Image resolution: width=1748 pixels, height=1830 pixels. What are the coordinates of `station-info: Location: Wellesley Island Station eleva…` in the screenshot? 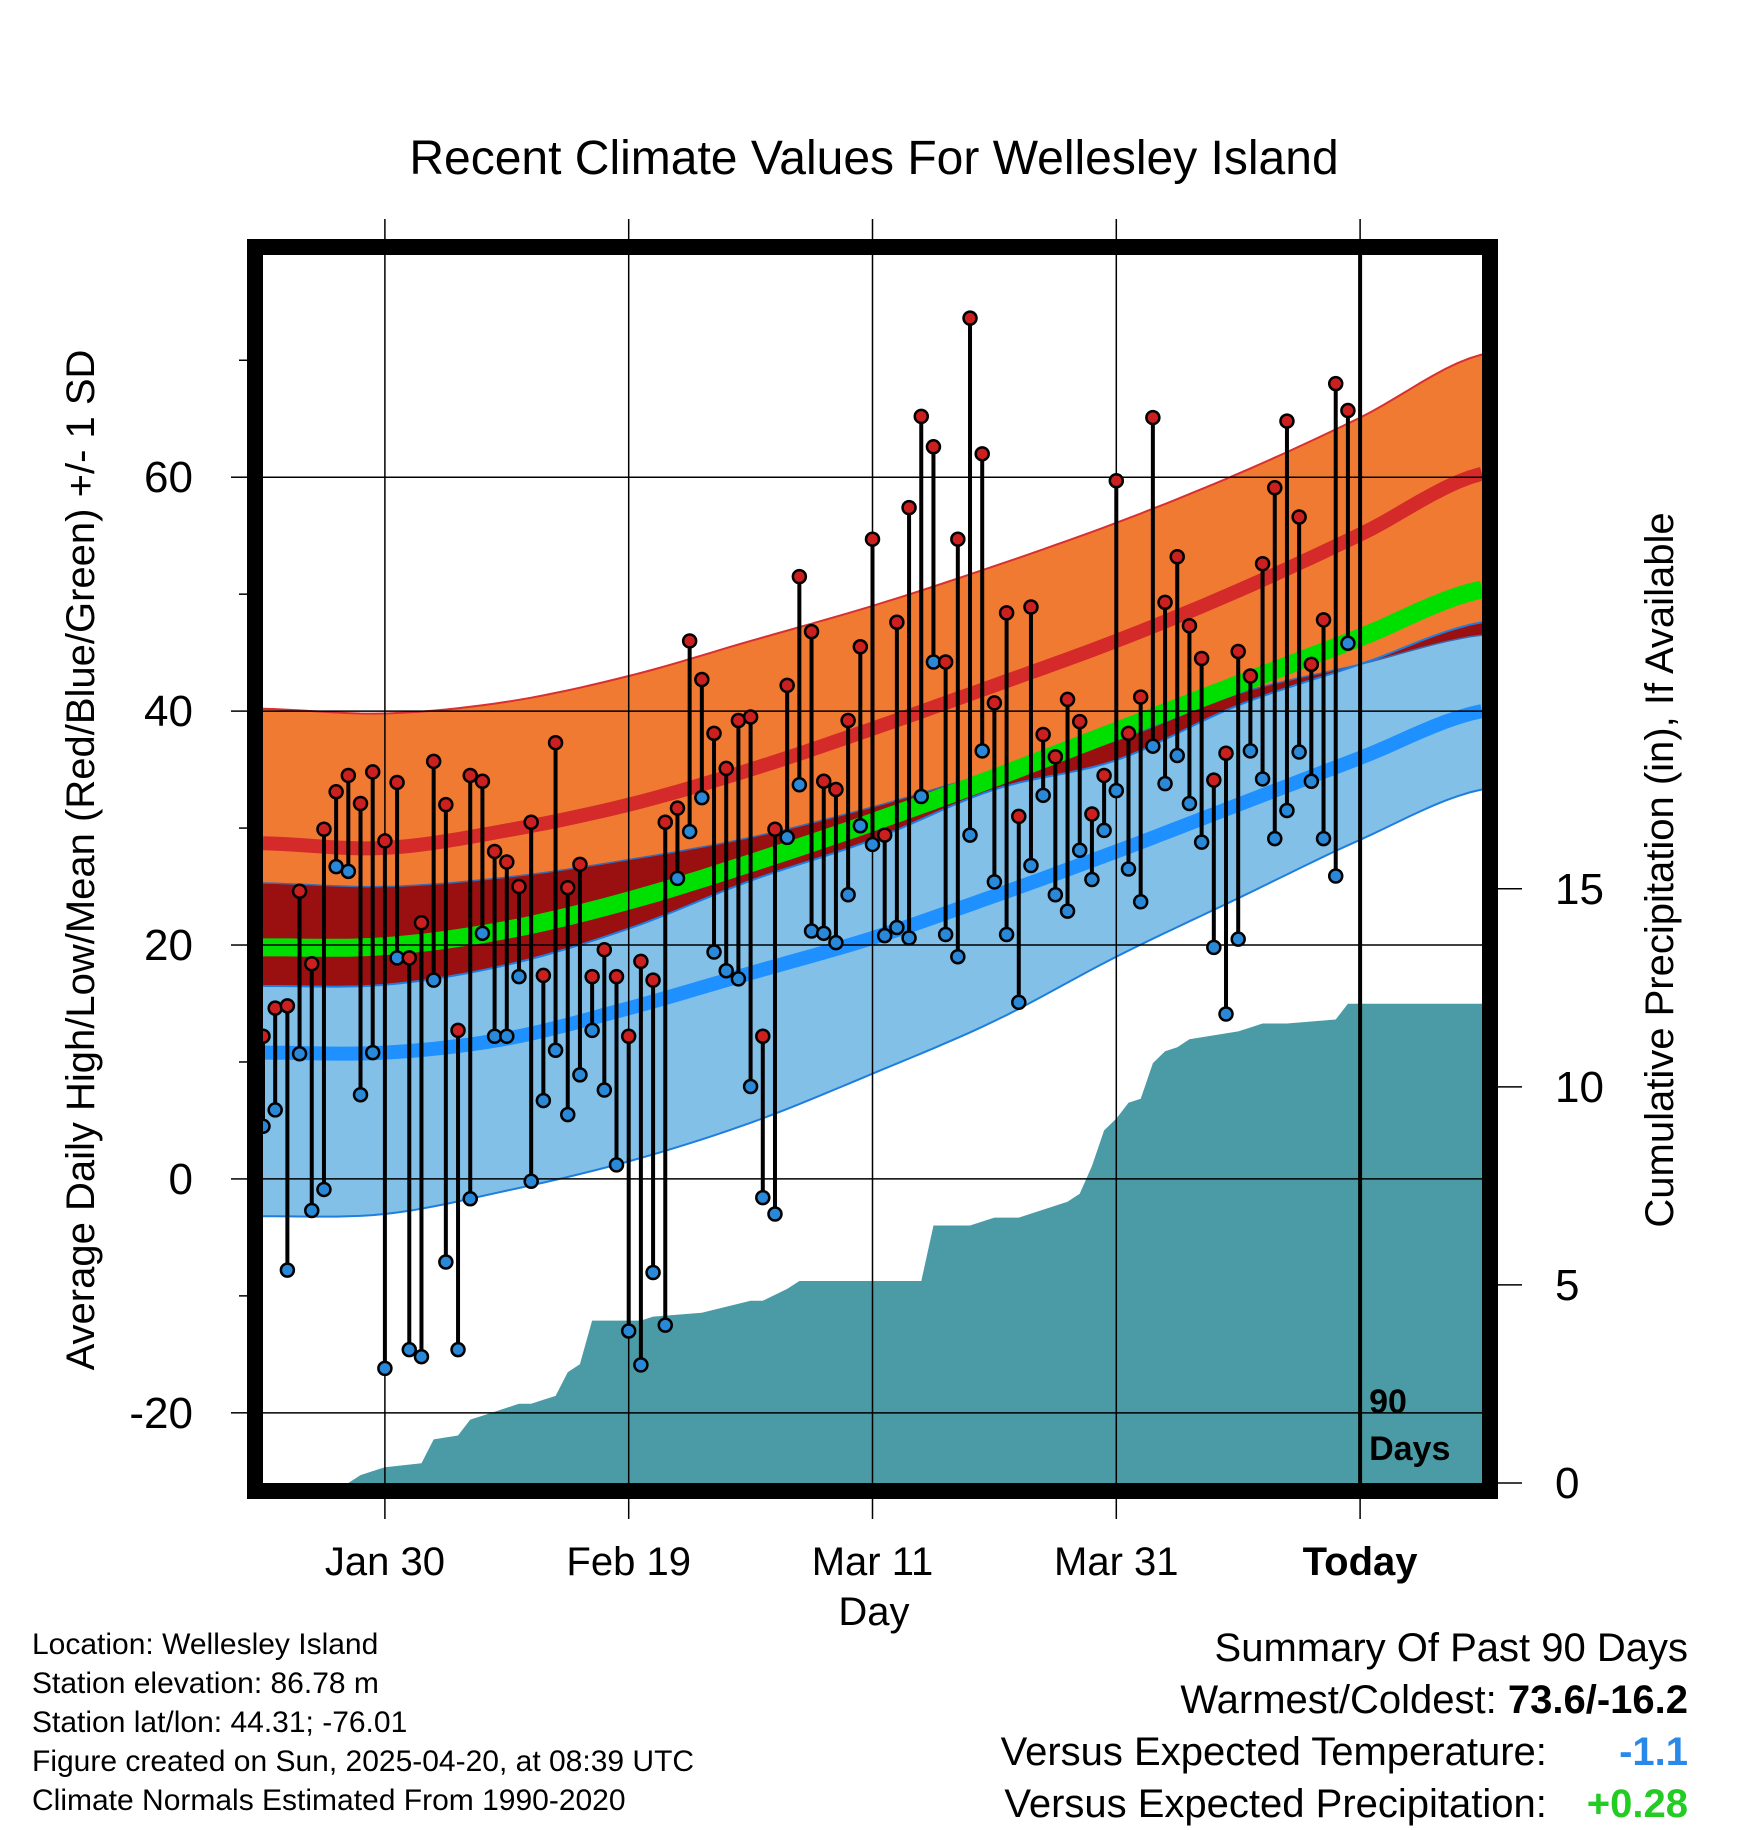 It's located at (363, 1722).